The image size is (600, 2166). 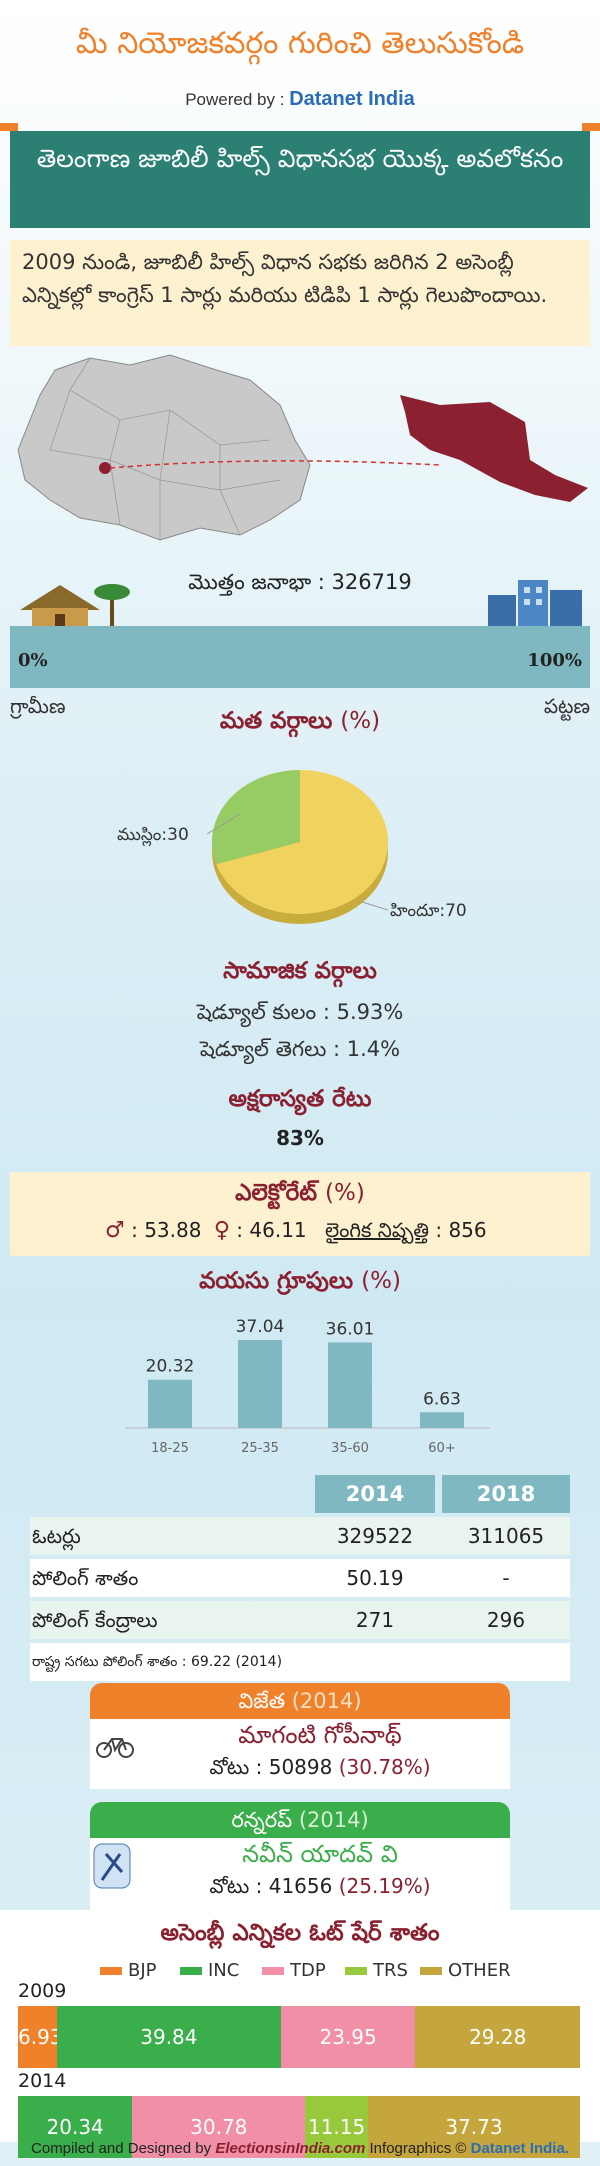 I want to click on winner-votes-pct: (30.78%), so click(x=384, y=1767).